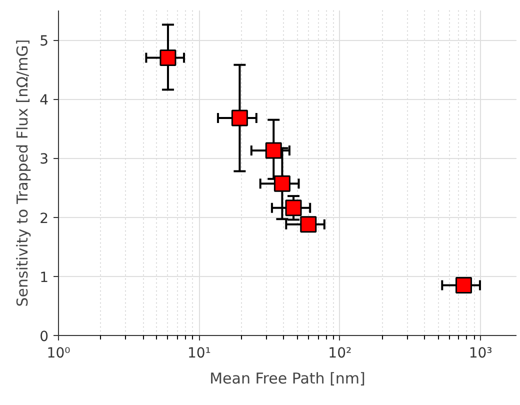 The image size is (520, 405). What do you see at coordinates (44, 100) in the screenshot?
I see `y-tick-label: 4` at bounding box center [44, 100].